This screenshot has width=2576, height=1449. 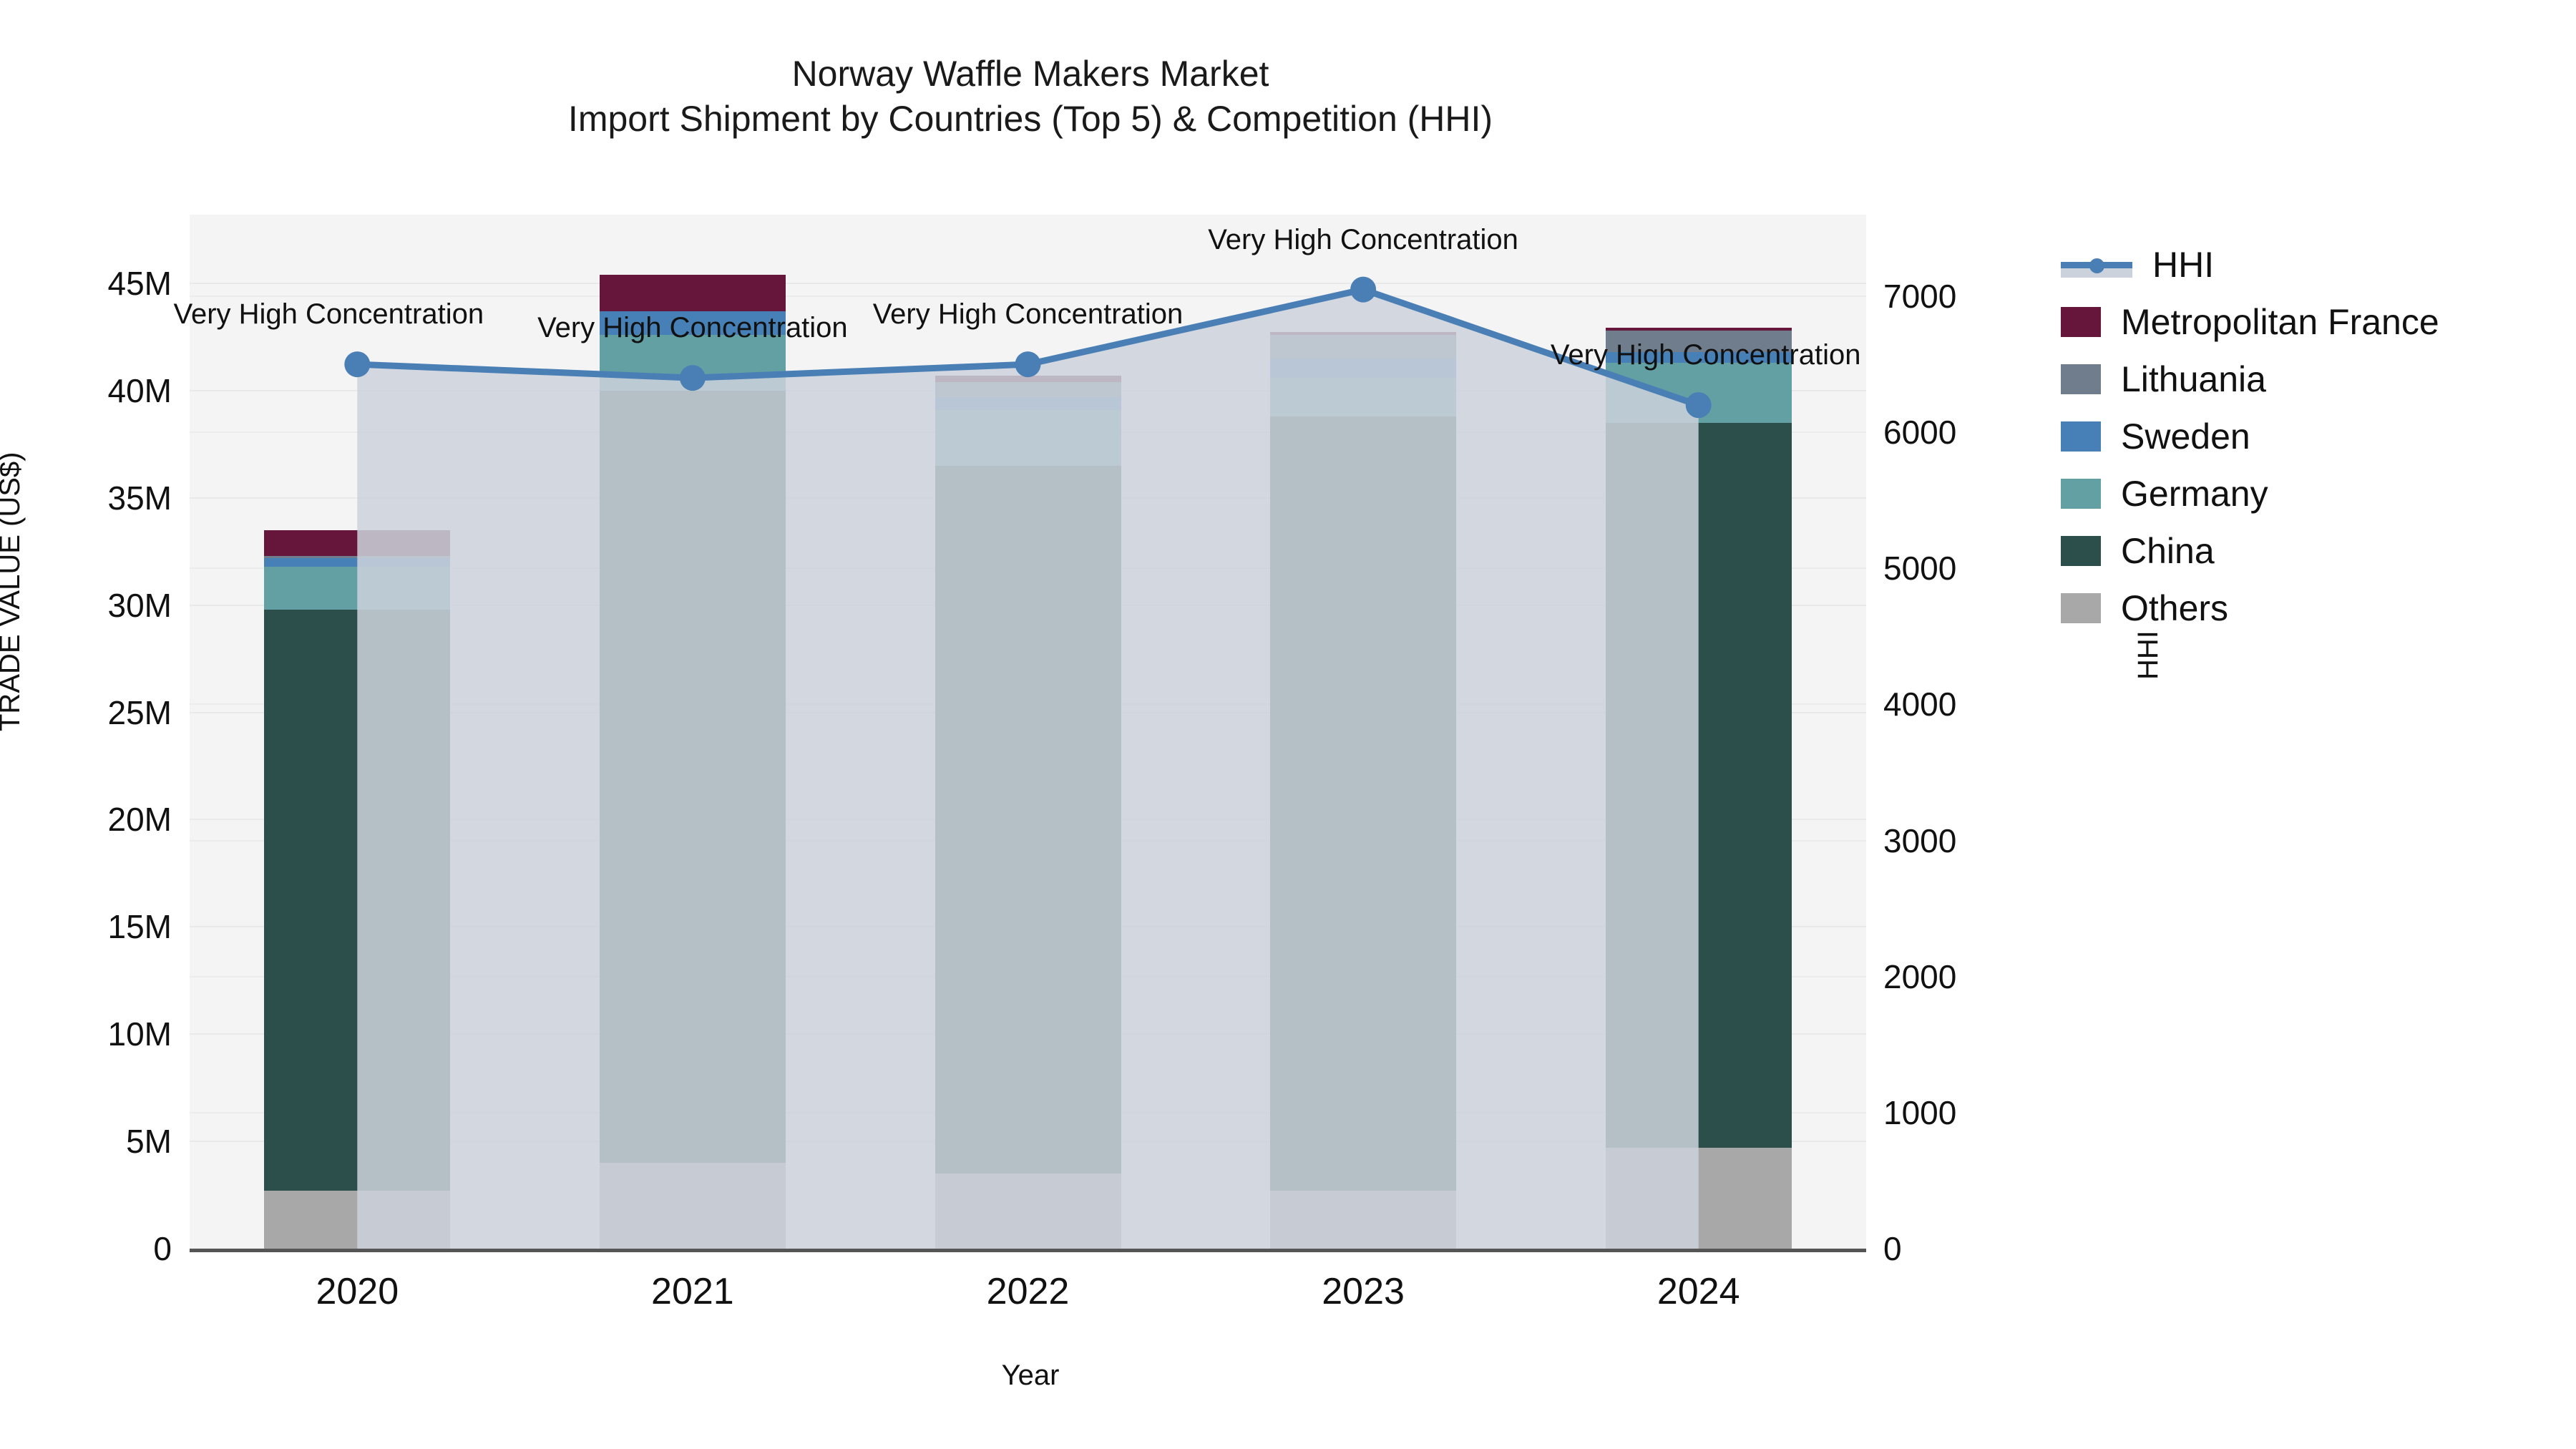 I want to click on annotation-2024: Very High Concentration, so click(x=1705, y=355).